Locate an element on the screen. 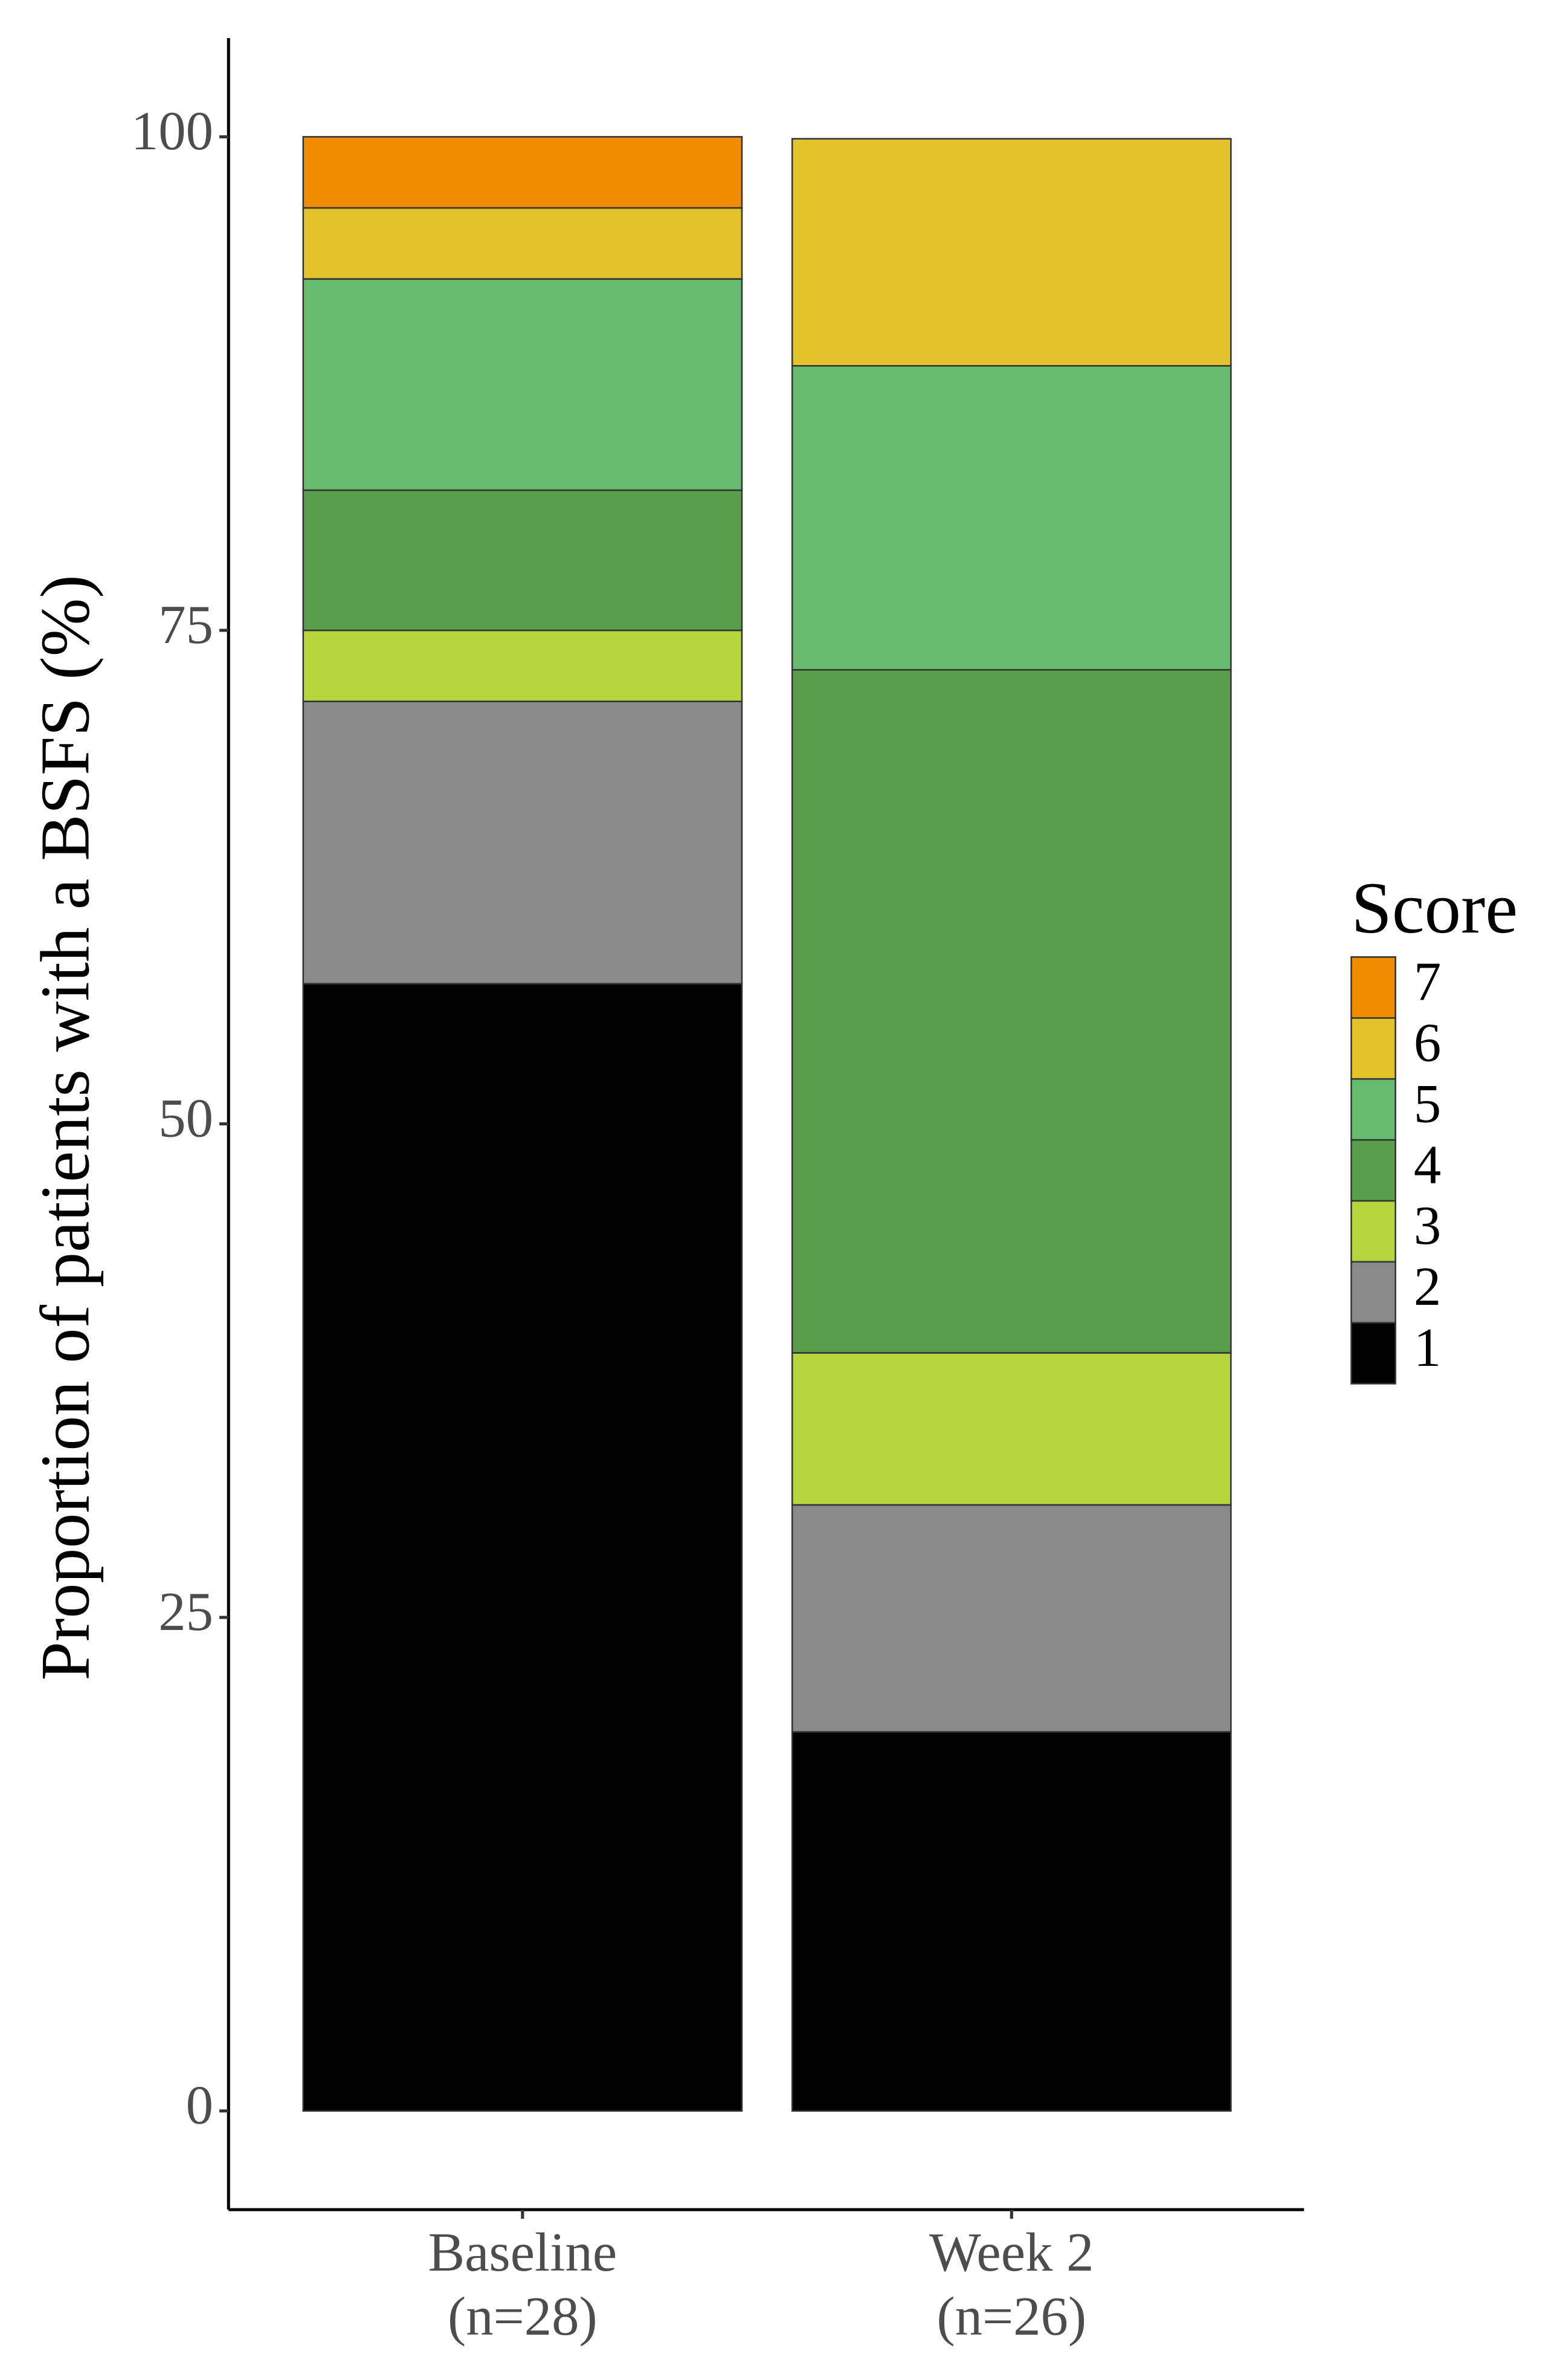  y-tick-label: 0 is located at coordinates (199, 2105).